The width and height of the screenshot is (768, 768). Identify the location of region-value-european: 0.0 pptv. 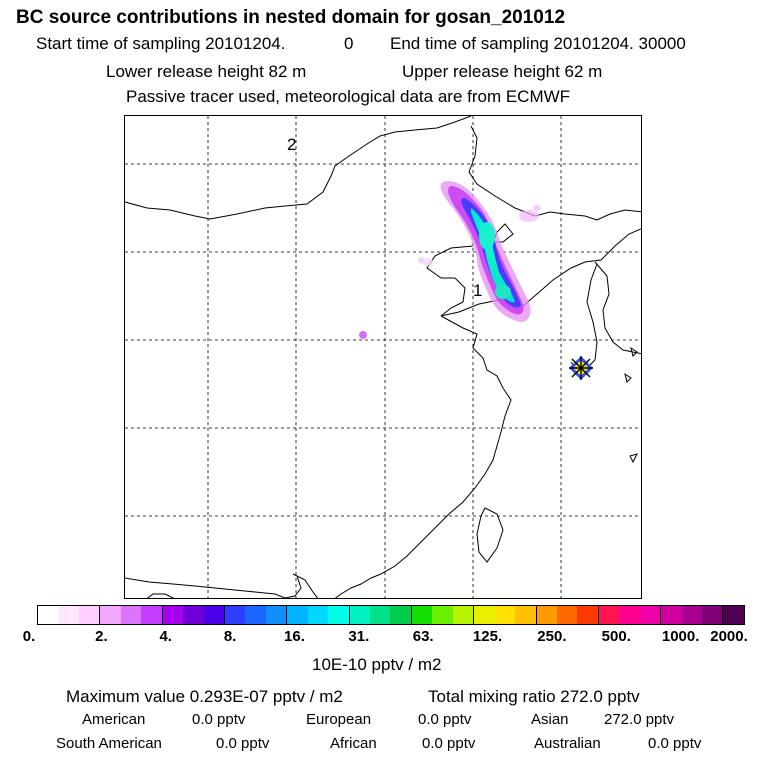
(445, 719).